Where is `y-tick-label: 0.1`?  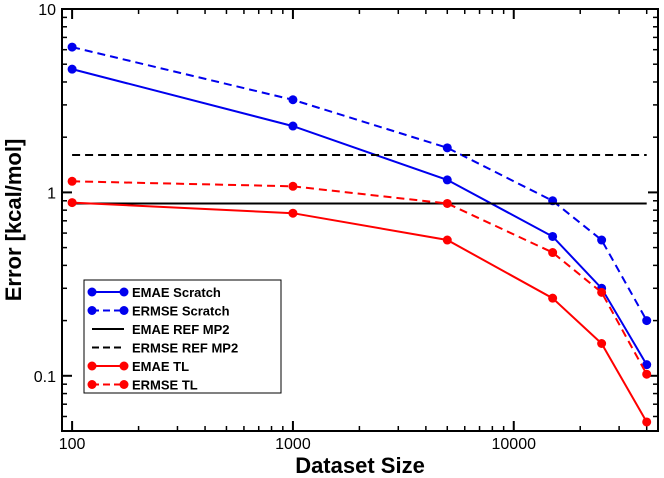
y-tick-label: 0.1 is located at coordinates (45, 377).